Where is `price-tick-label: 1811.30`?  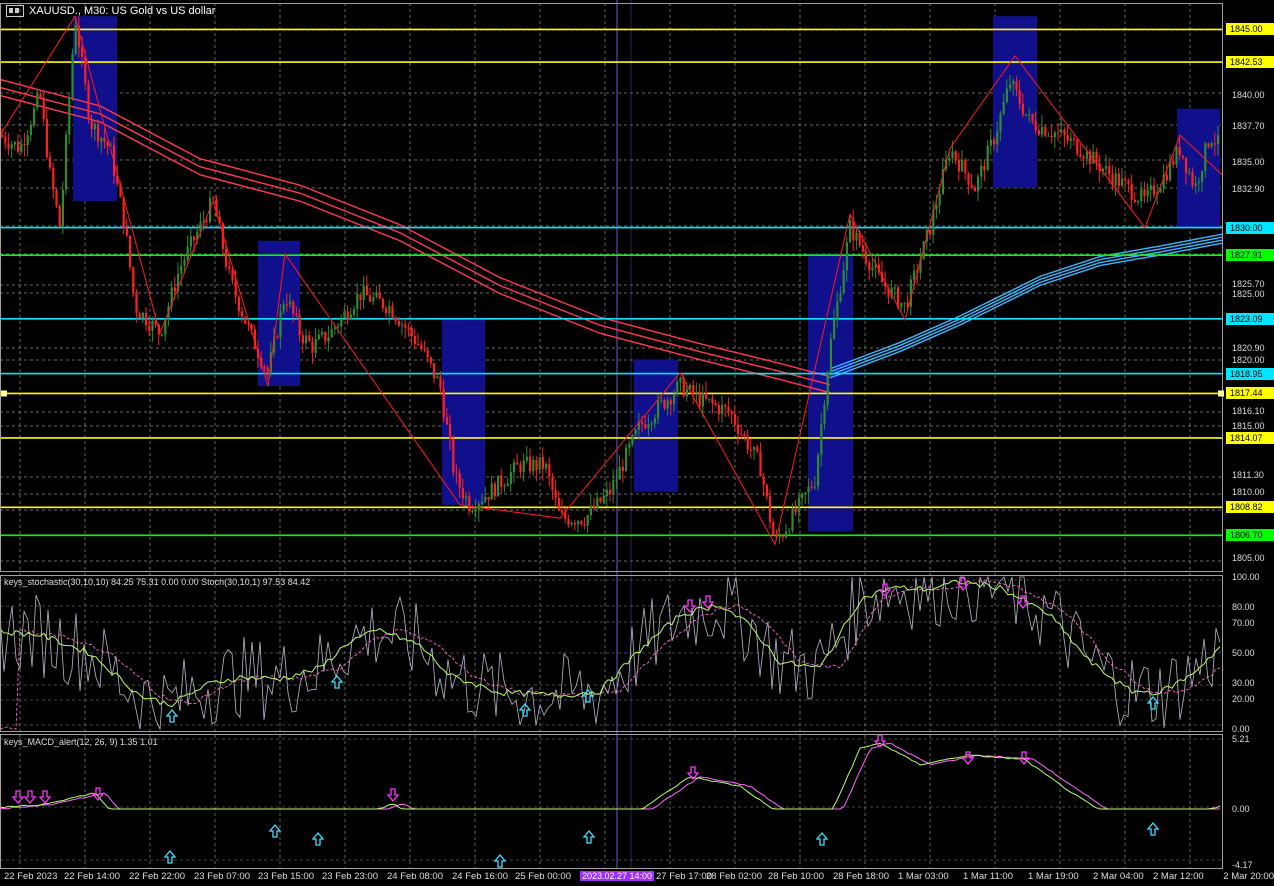 price-tick-label: 1811.30 is located at coordinates (1248, 474).